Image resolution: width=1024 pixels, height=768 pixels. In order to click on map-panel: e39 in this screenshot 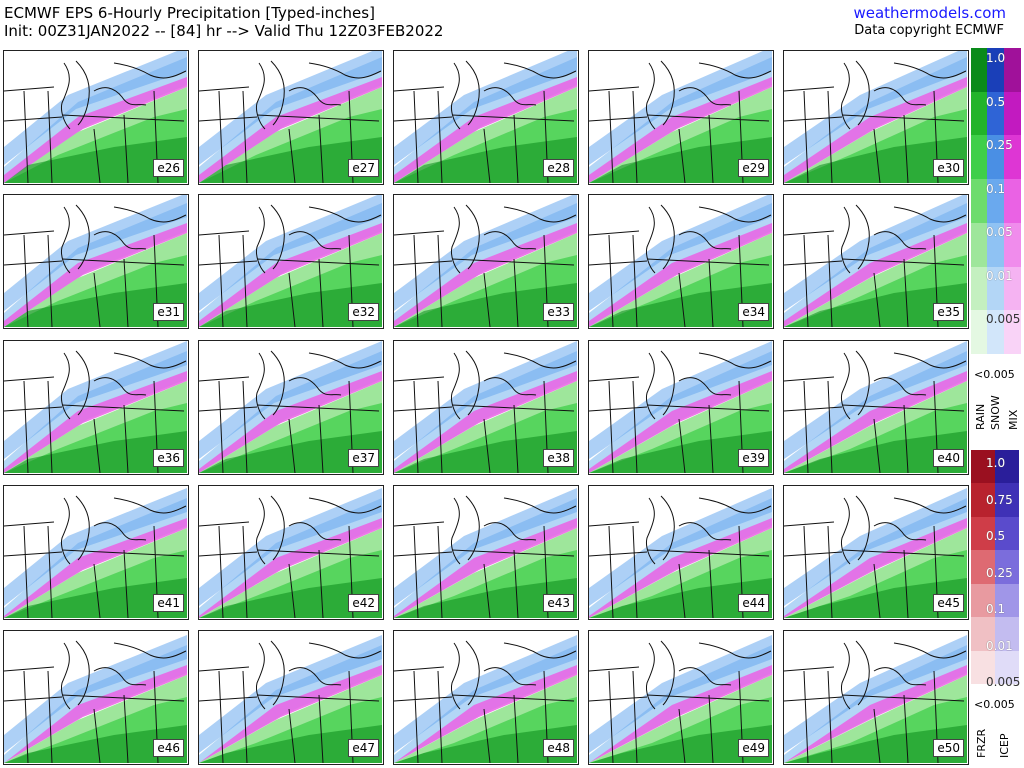, I will do `click(681, 407)`.